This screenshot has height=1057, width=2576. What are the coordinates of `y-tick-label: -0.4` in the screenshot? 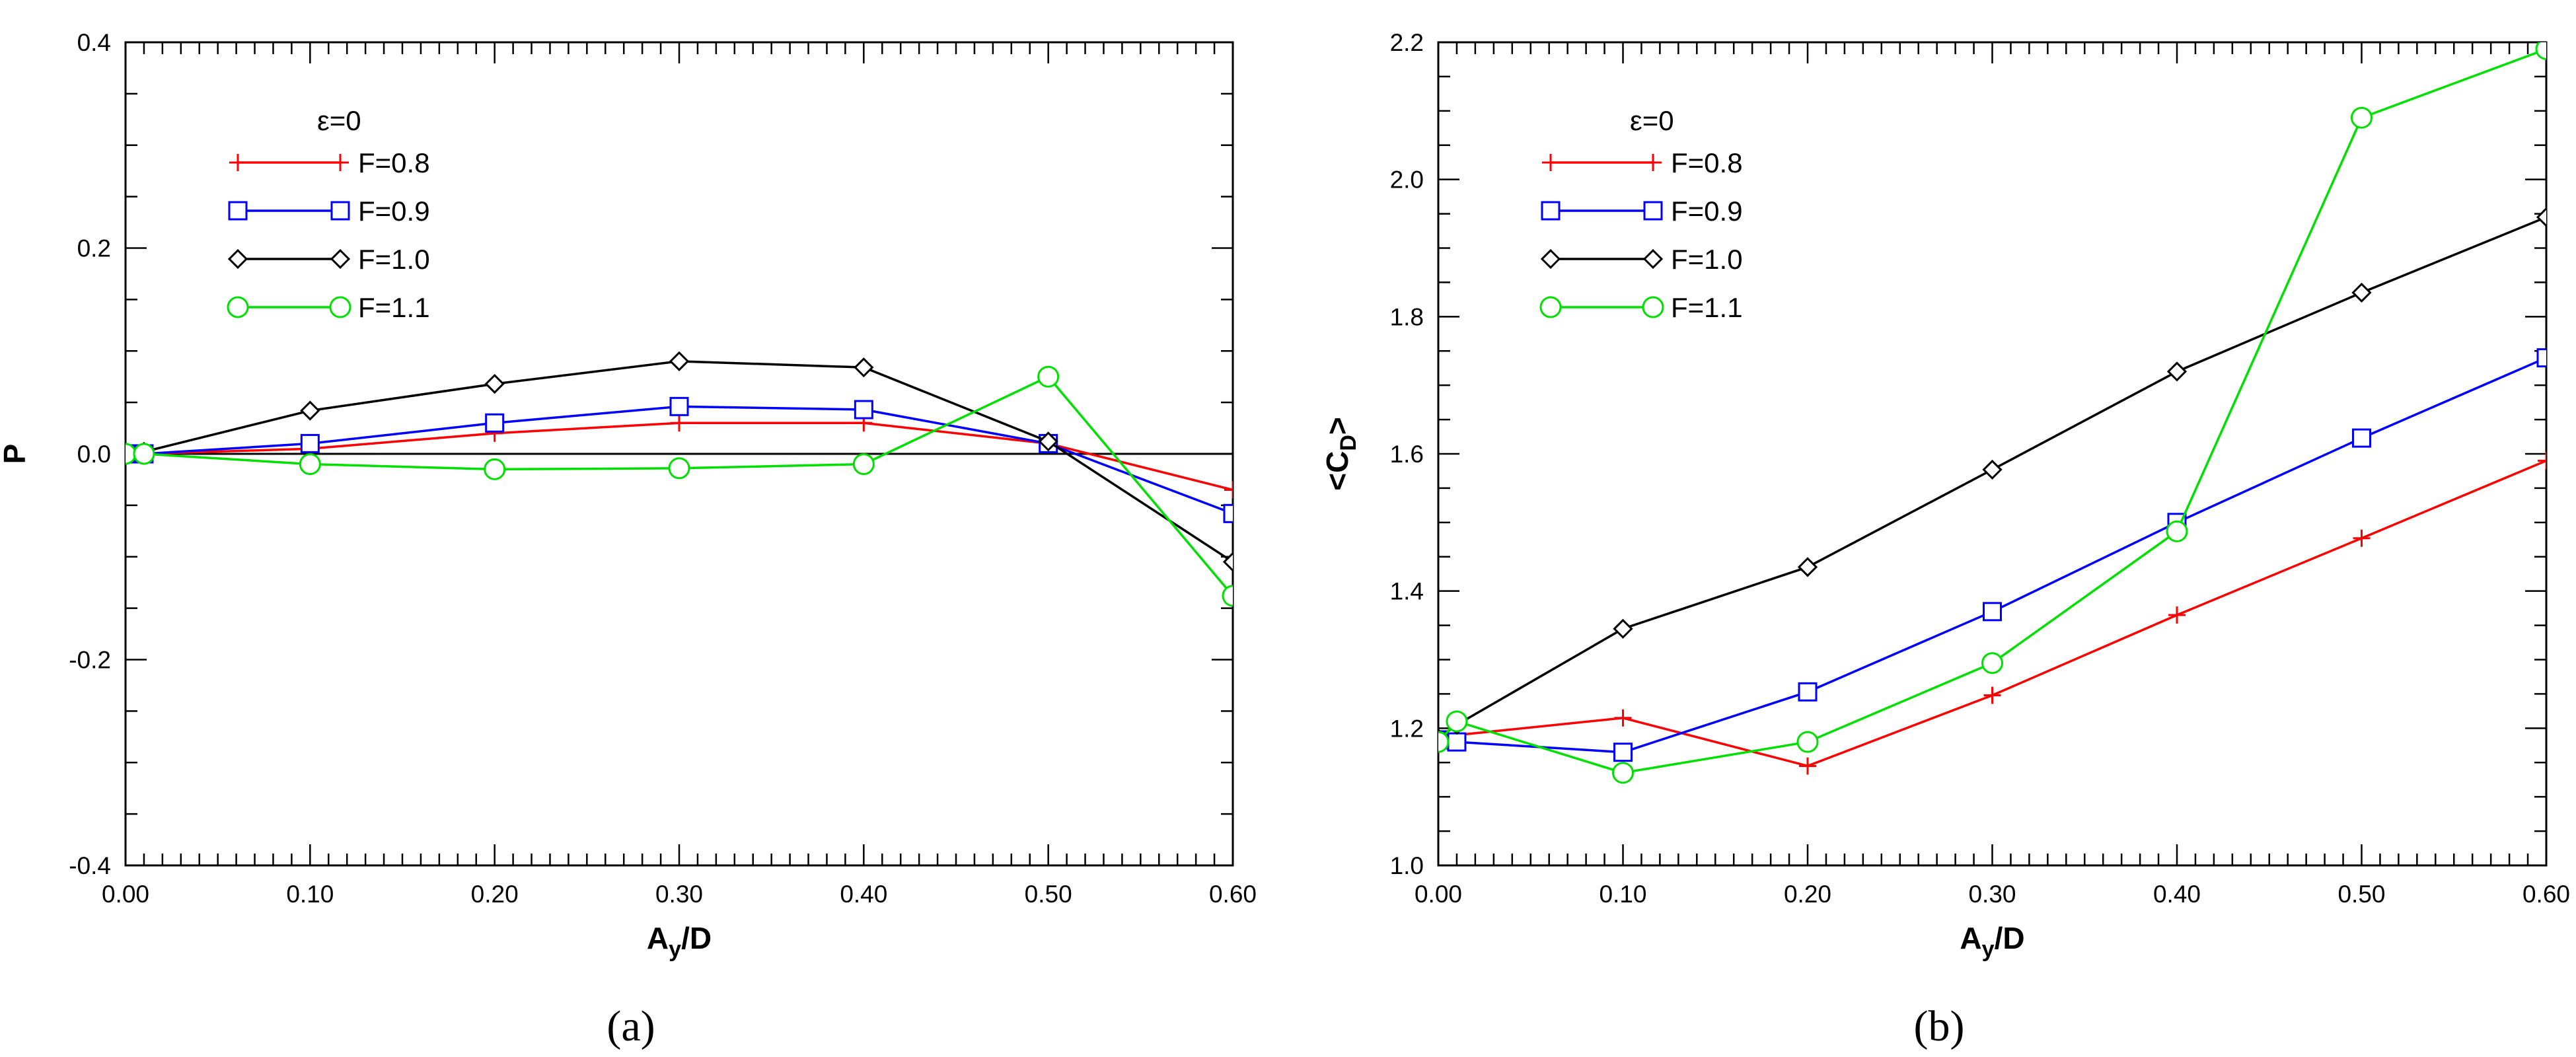 It's located at (90, 866).